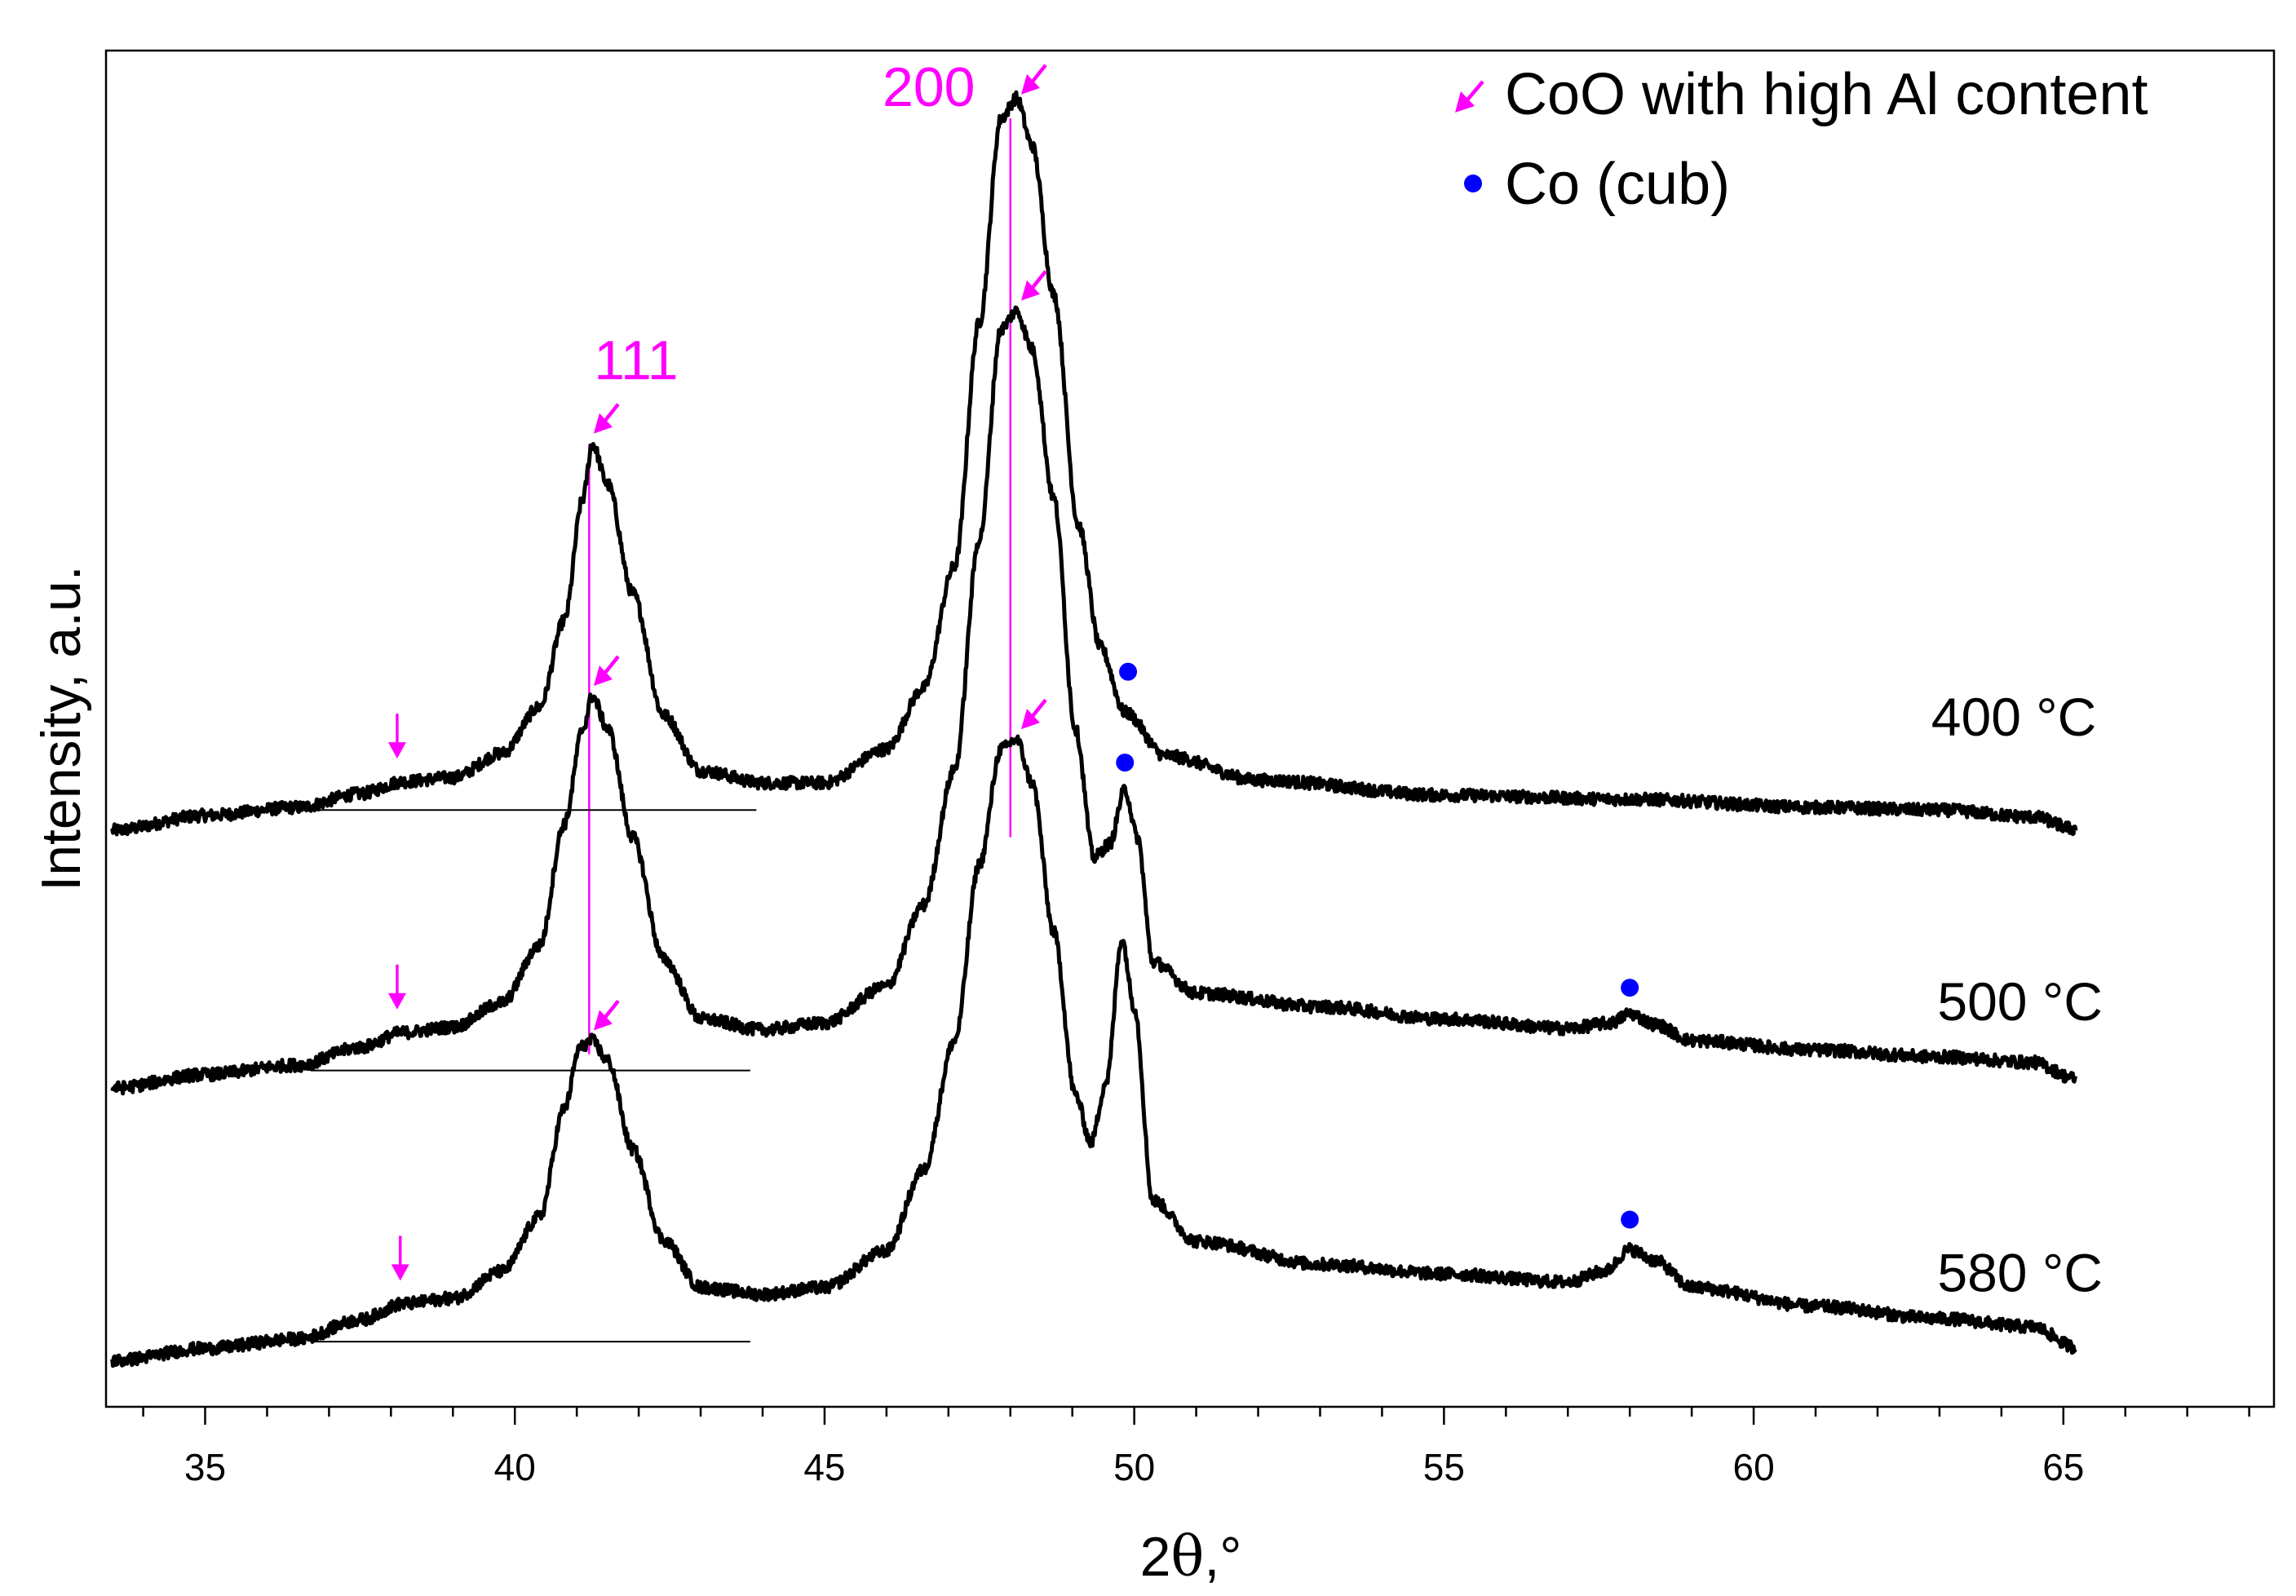  I want to click on x-axis-title-prefix: 2, so click(1155, 1557).